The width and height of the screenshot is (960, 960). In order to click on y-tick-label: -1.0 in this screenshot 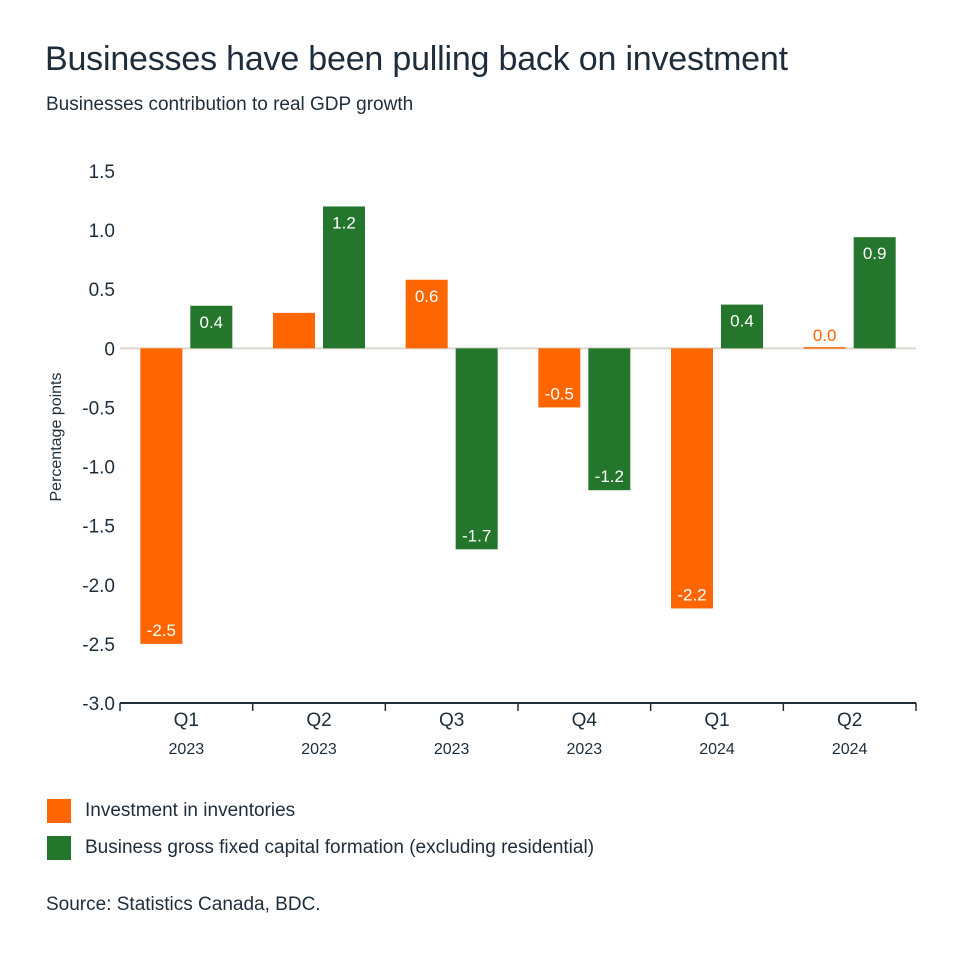, I will do `click(98, 468)`.